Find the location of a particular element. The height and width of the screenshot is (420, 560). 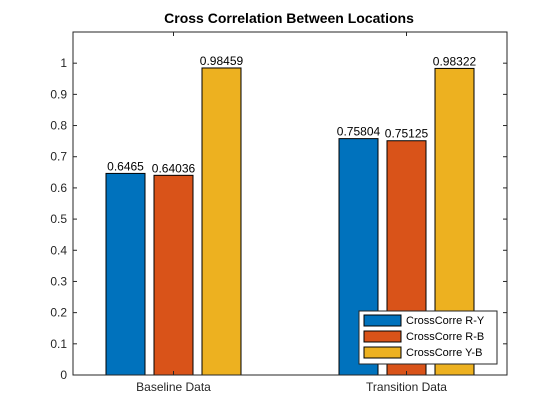

y-tick-label: 0.8 is located at coordinates (58, 126).